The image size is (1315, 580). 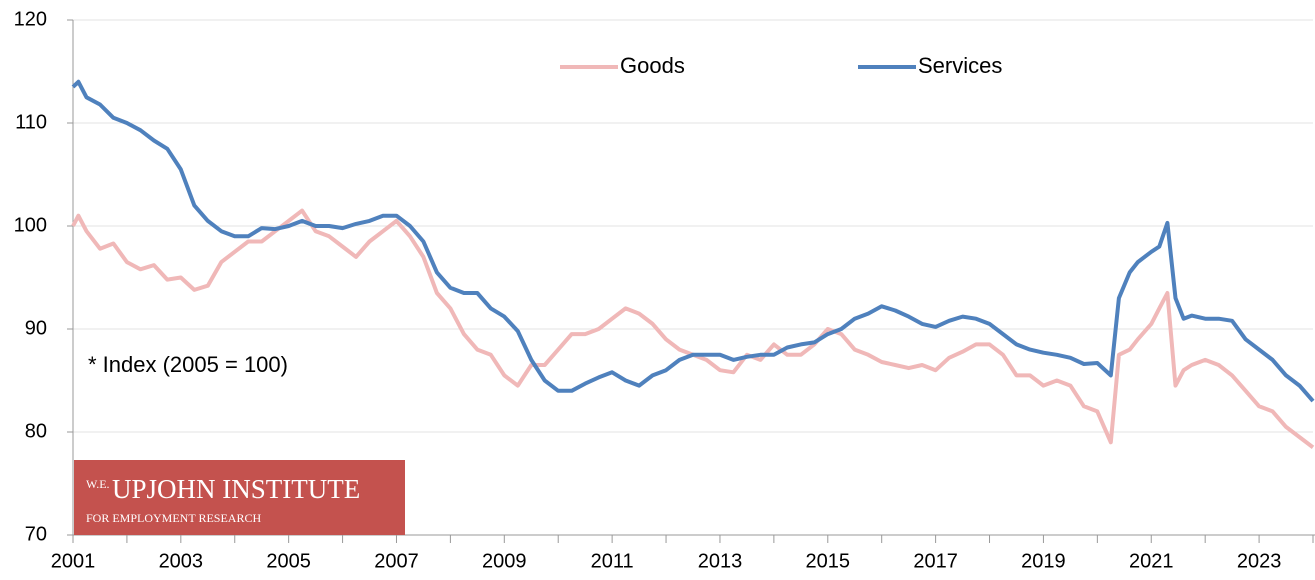 I want to click on x-tick-label: 2019, so click(x=1043, y=561).